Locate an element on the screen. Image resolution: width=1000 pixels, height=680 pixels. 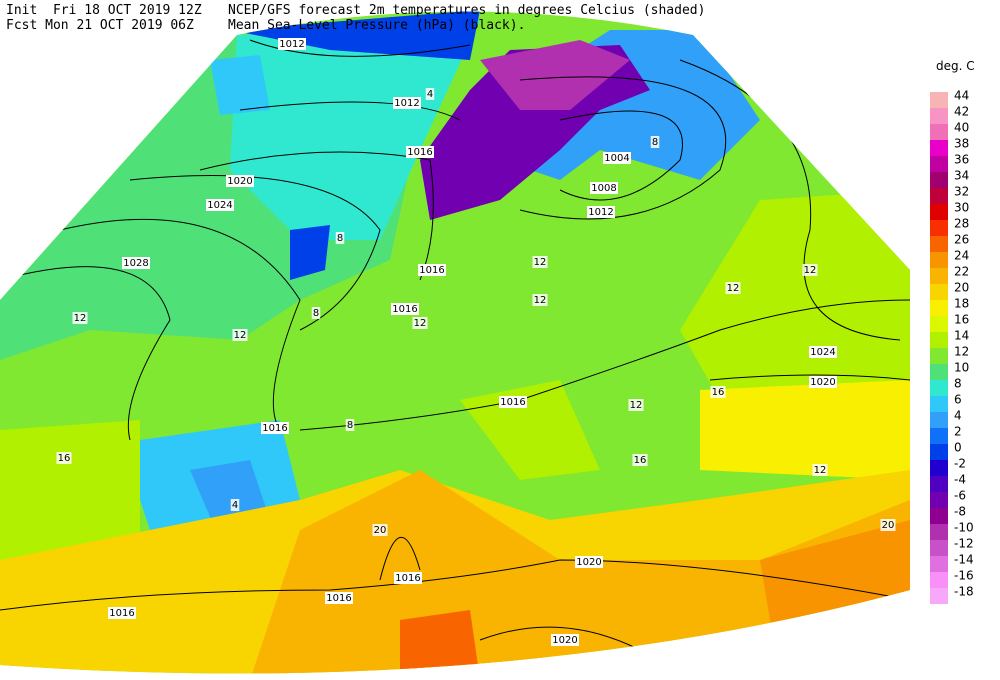
legend-label: 28 is located at coordinates (961, 224).